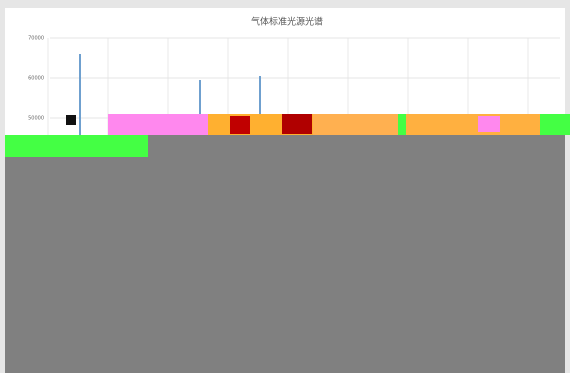 The width and height of the screenshot is (570, 373). Describe the element at coordinates (36, 119) in the screenshot. I see `y-tick-label: 50000` at that location.